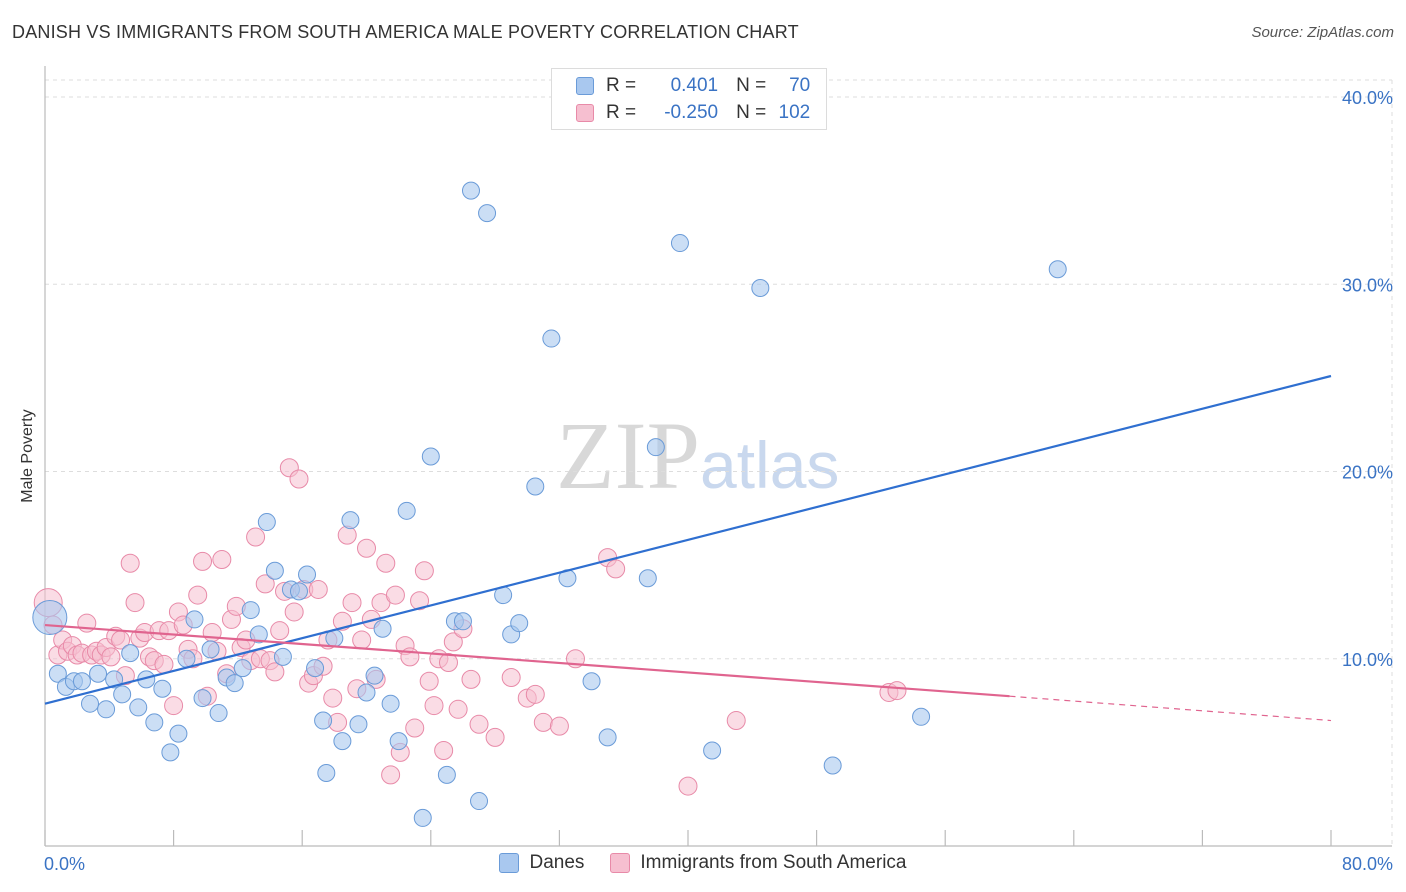 This screenshot has height=892, width=1406. What do you see at coordinates (509, 863) in the screenshot?
I see `legend-swatch-danes` at bounding box center [509, 863].